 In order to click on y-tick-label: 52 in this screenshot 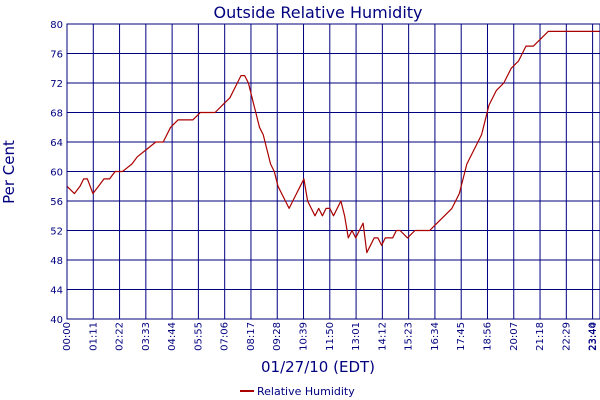, I will do `click(56, 232)`.